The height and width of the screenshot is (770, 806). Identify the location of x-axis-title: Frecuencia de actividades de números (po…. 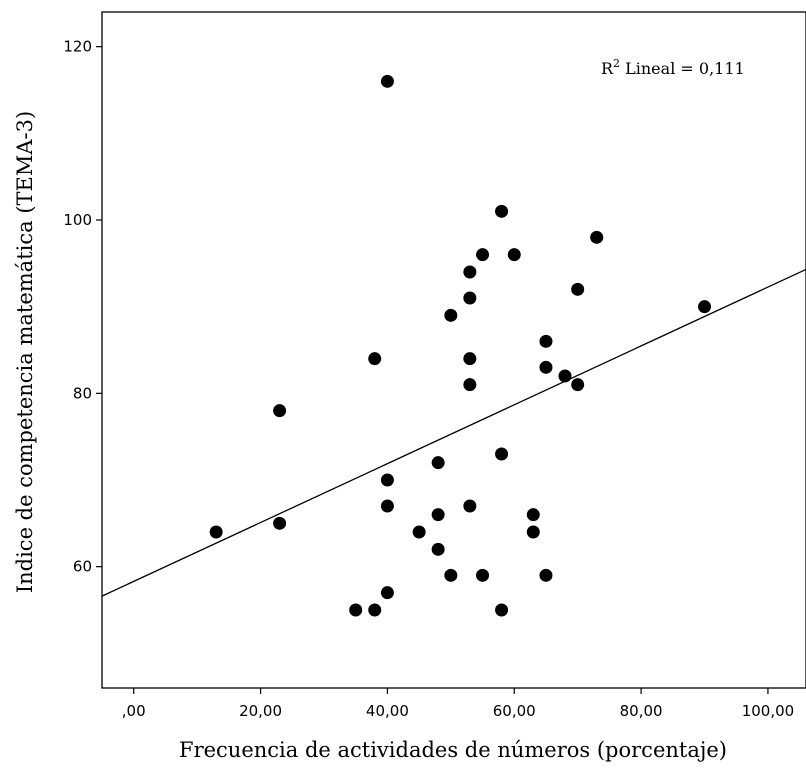
(453, 750).